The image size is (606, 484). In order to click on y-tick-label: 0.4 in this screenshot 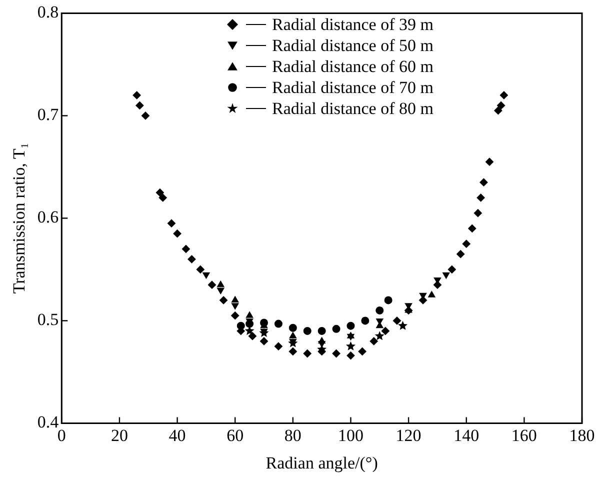, I will do `click(48, 422)`.